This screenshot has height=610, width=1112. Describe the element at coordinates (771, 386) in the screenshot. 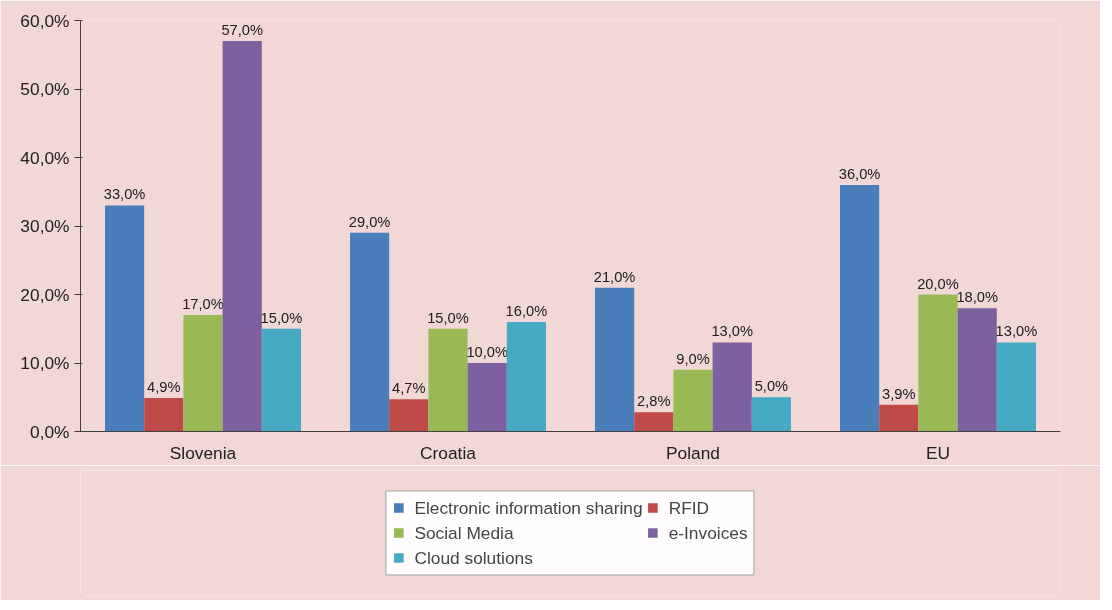

I see `data-label: 5,0%` at that location.